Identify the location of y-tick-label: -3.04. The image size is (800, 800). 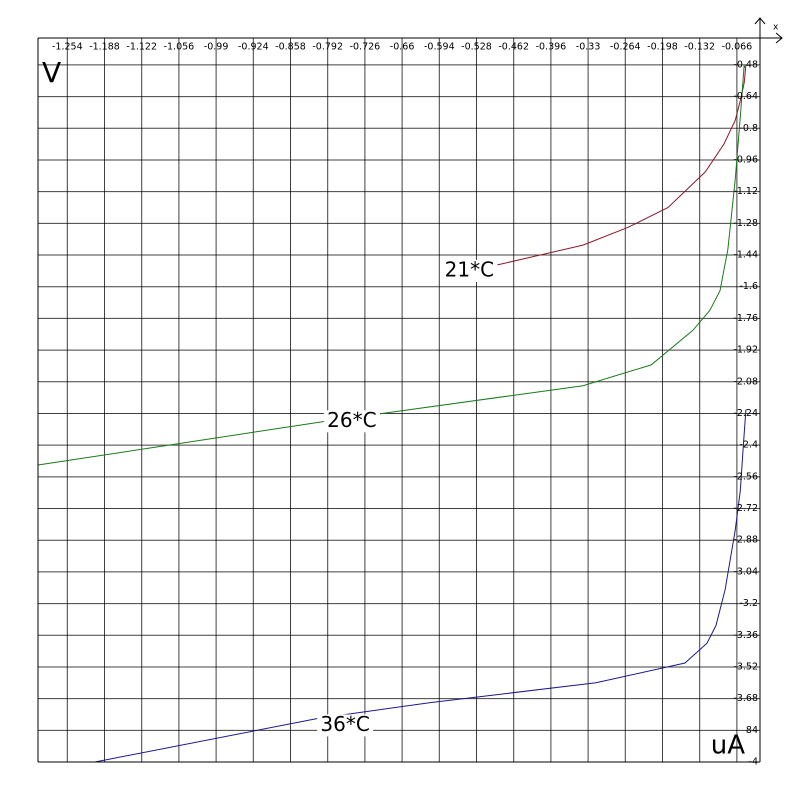
(745, 571).